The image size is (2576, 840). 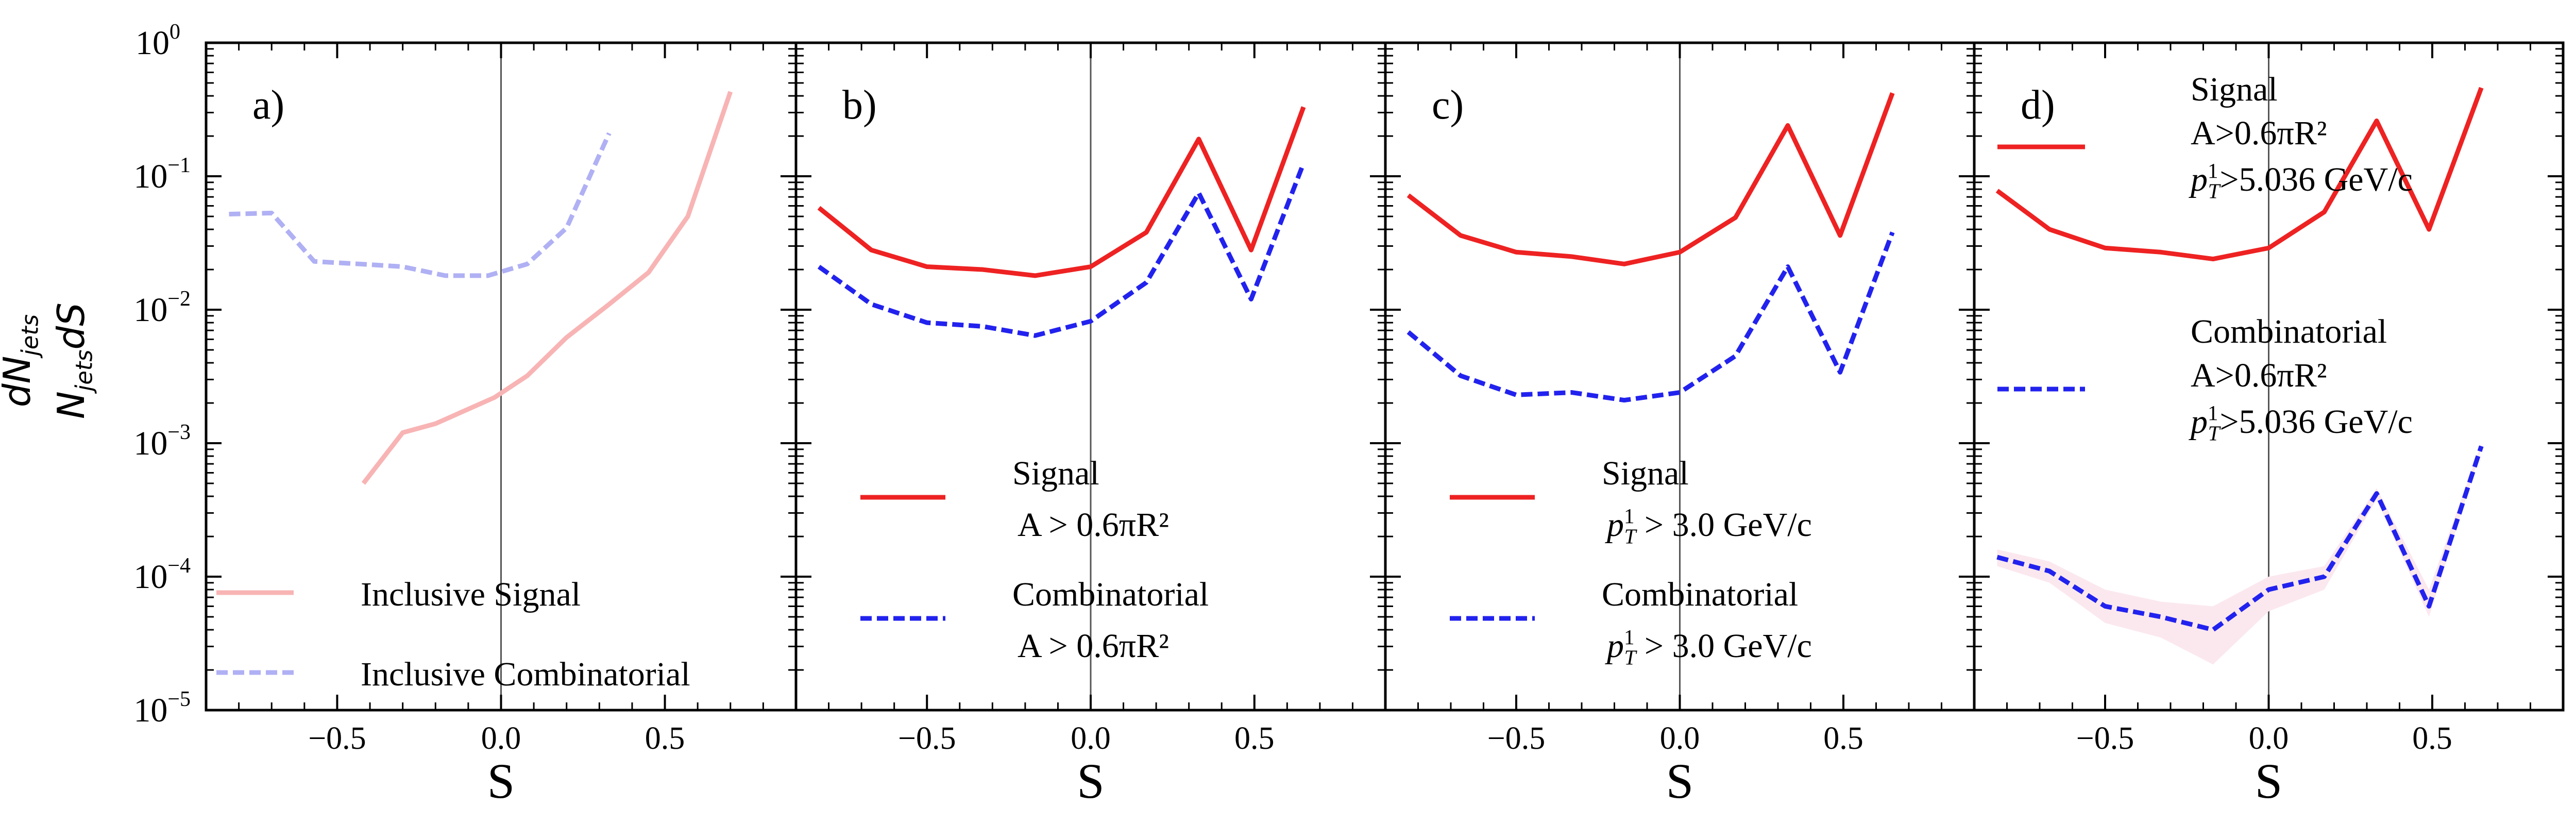 What do you see at coordinates (71, 326) in the screenshot?
I see `y-label-denominator-tail: dS` at bounding box center [71, 326].